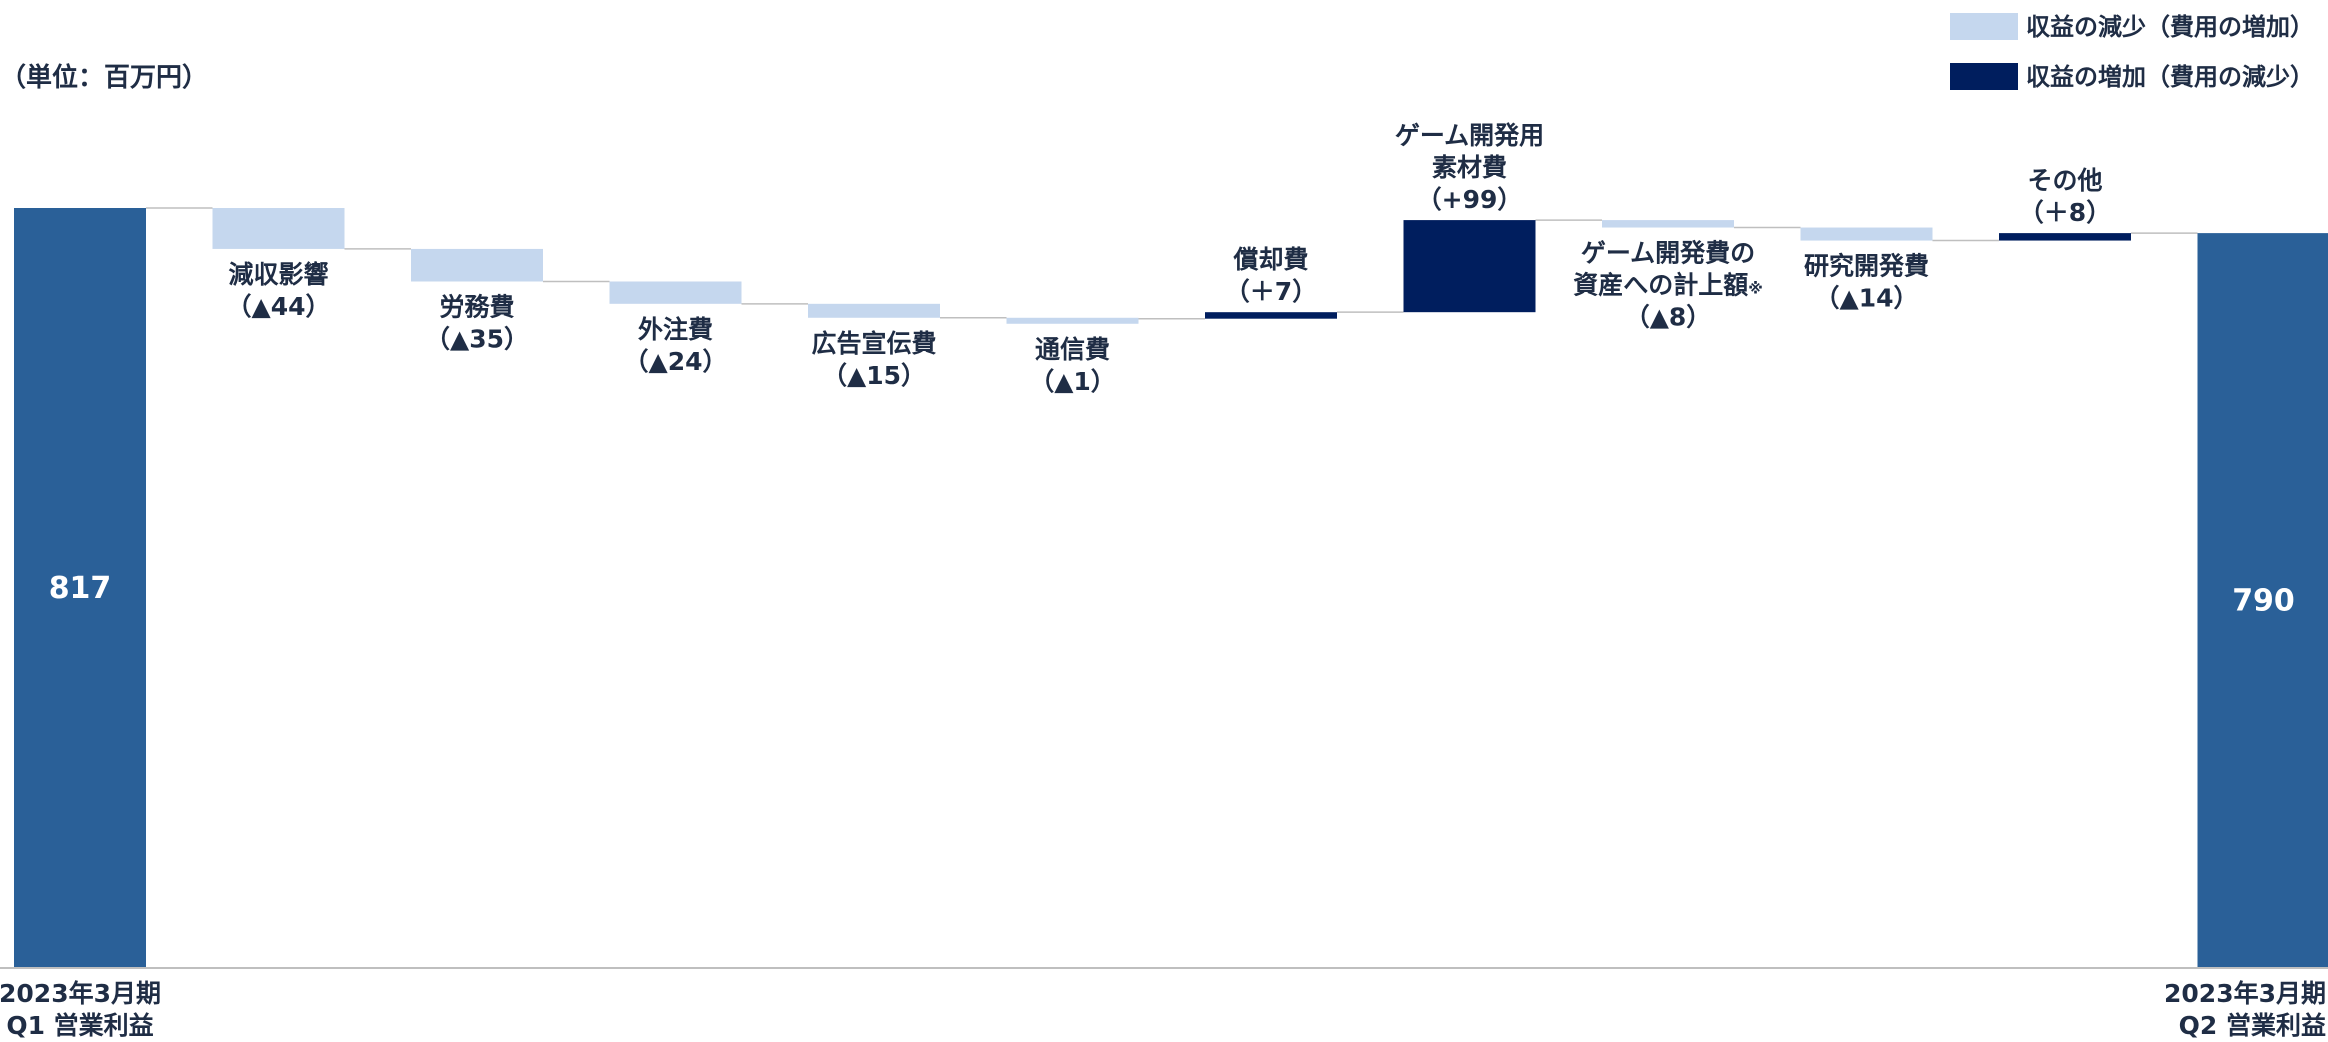 The width and height of the screenshot is (2328, 1042). I want to click on step-change-1: （▲44）, so click(278, 306).